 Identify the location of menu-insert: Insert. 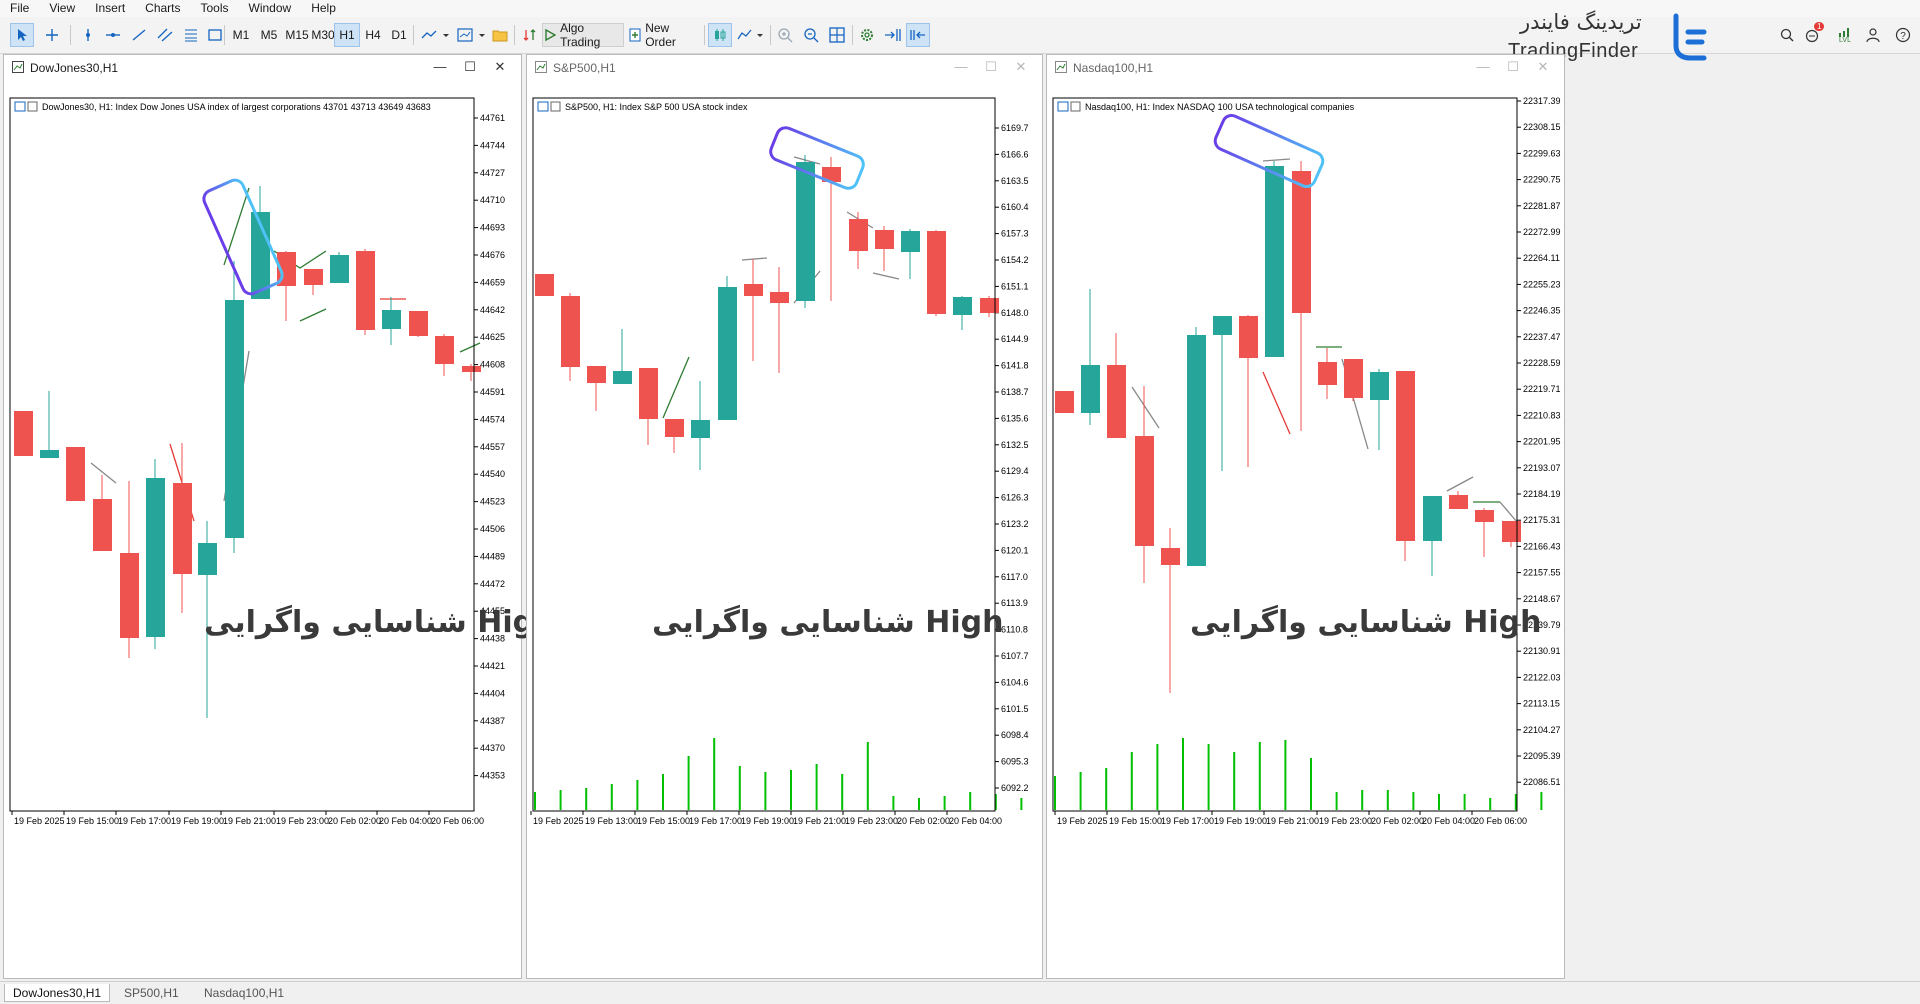
(110, 8).